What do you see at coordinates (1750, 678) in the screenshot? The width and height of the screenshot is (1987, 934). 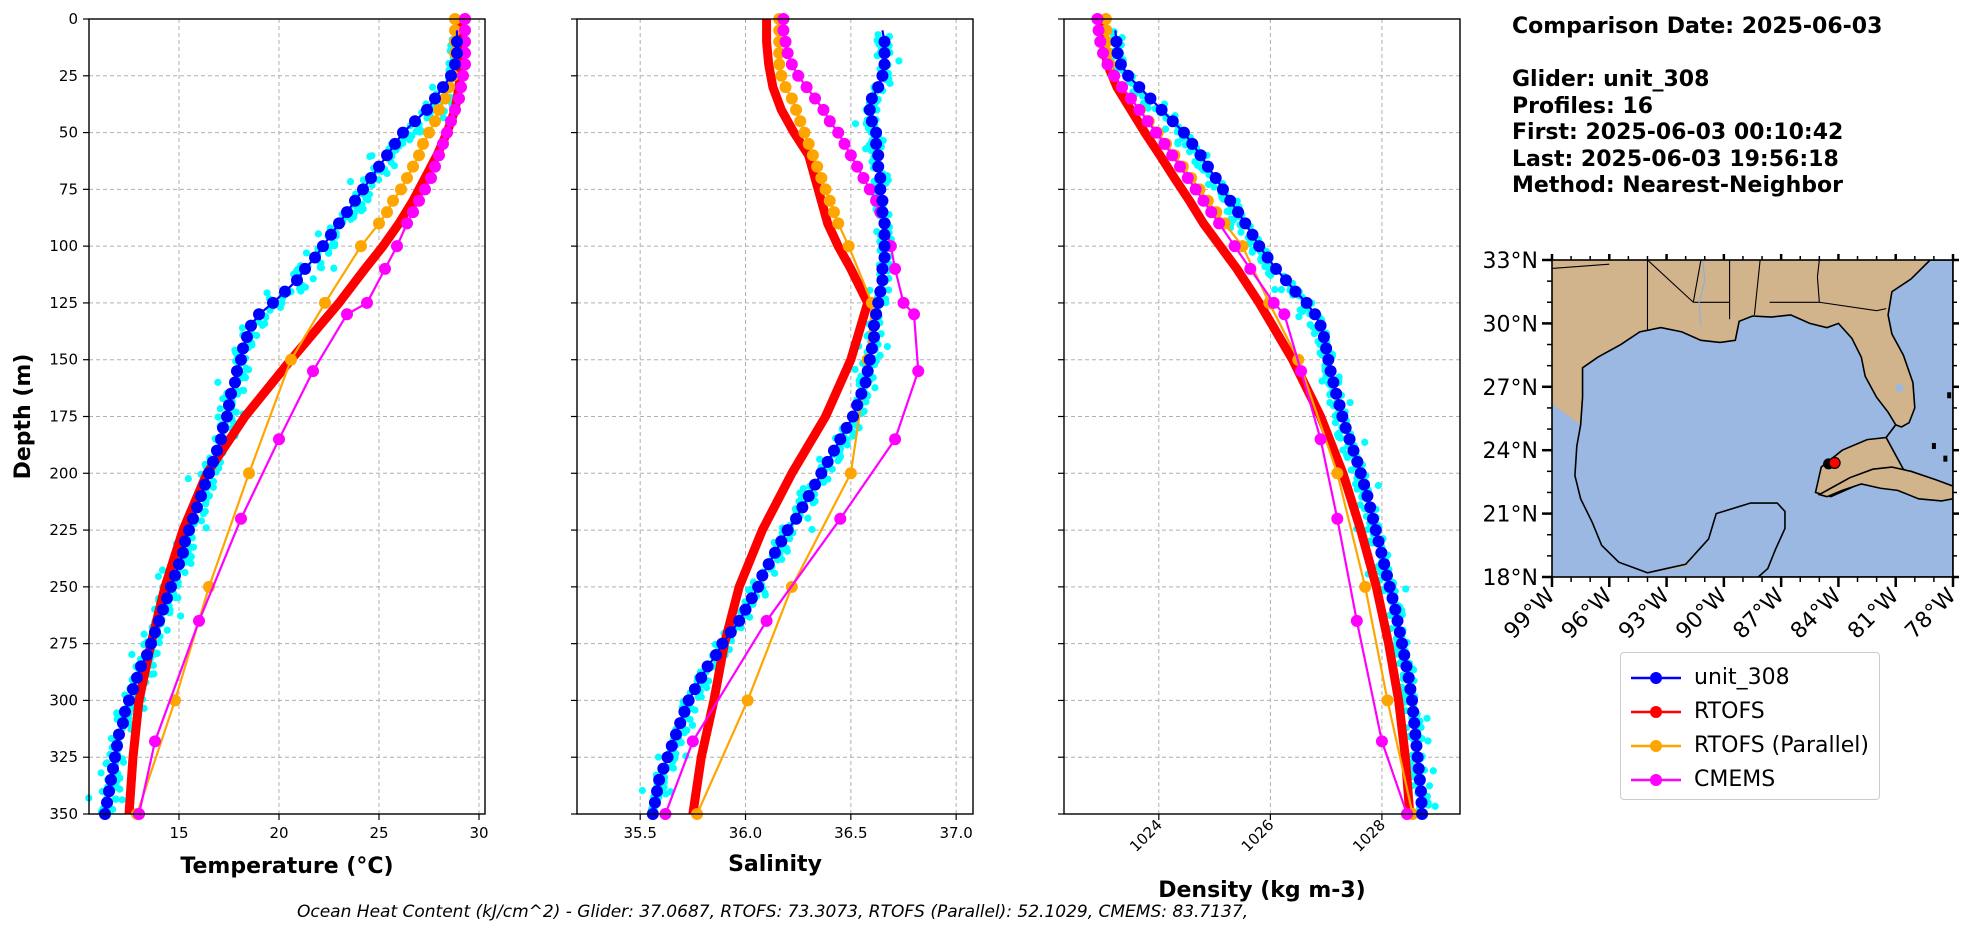 I see `legend-item-unit-308: unit_308` at bounding box center [1750, 678].